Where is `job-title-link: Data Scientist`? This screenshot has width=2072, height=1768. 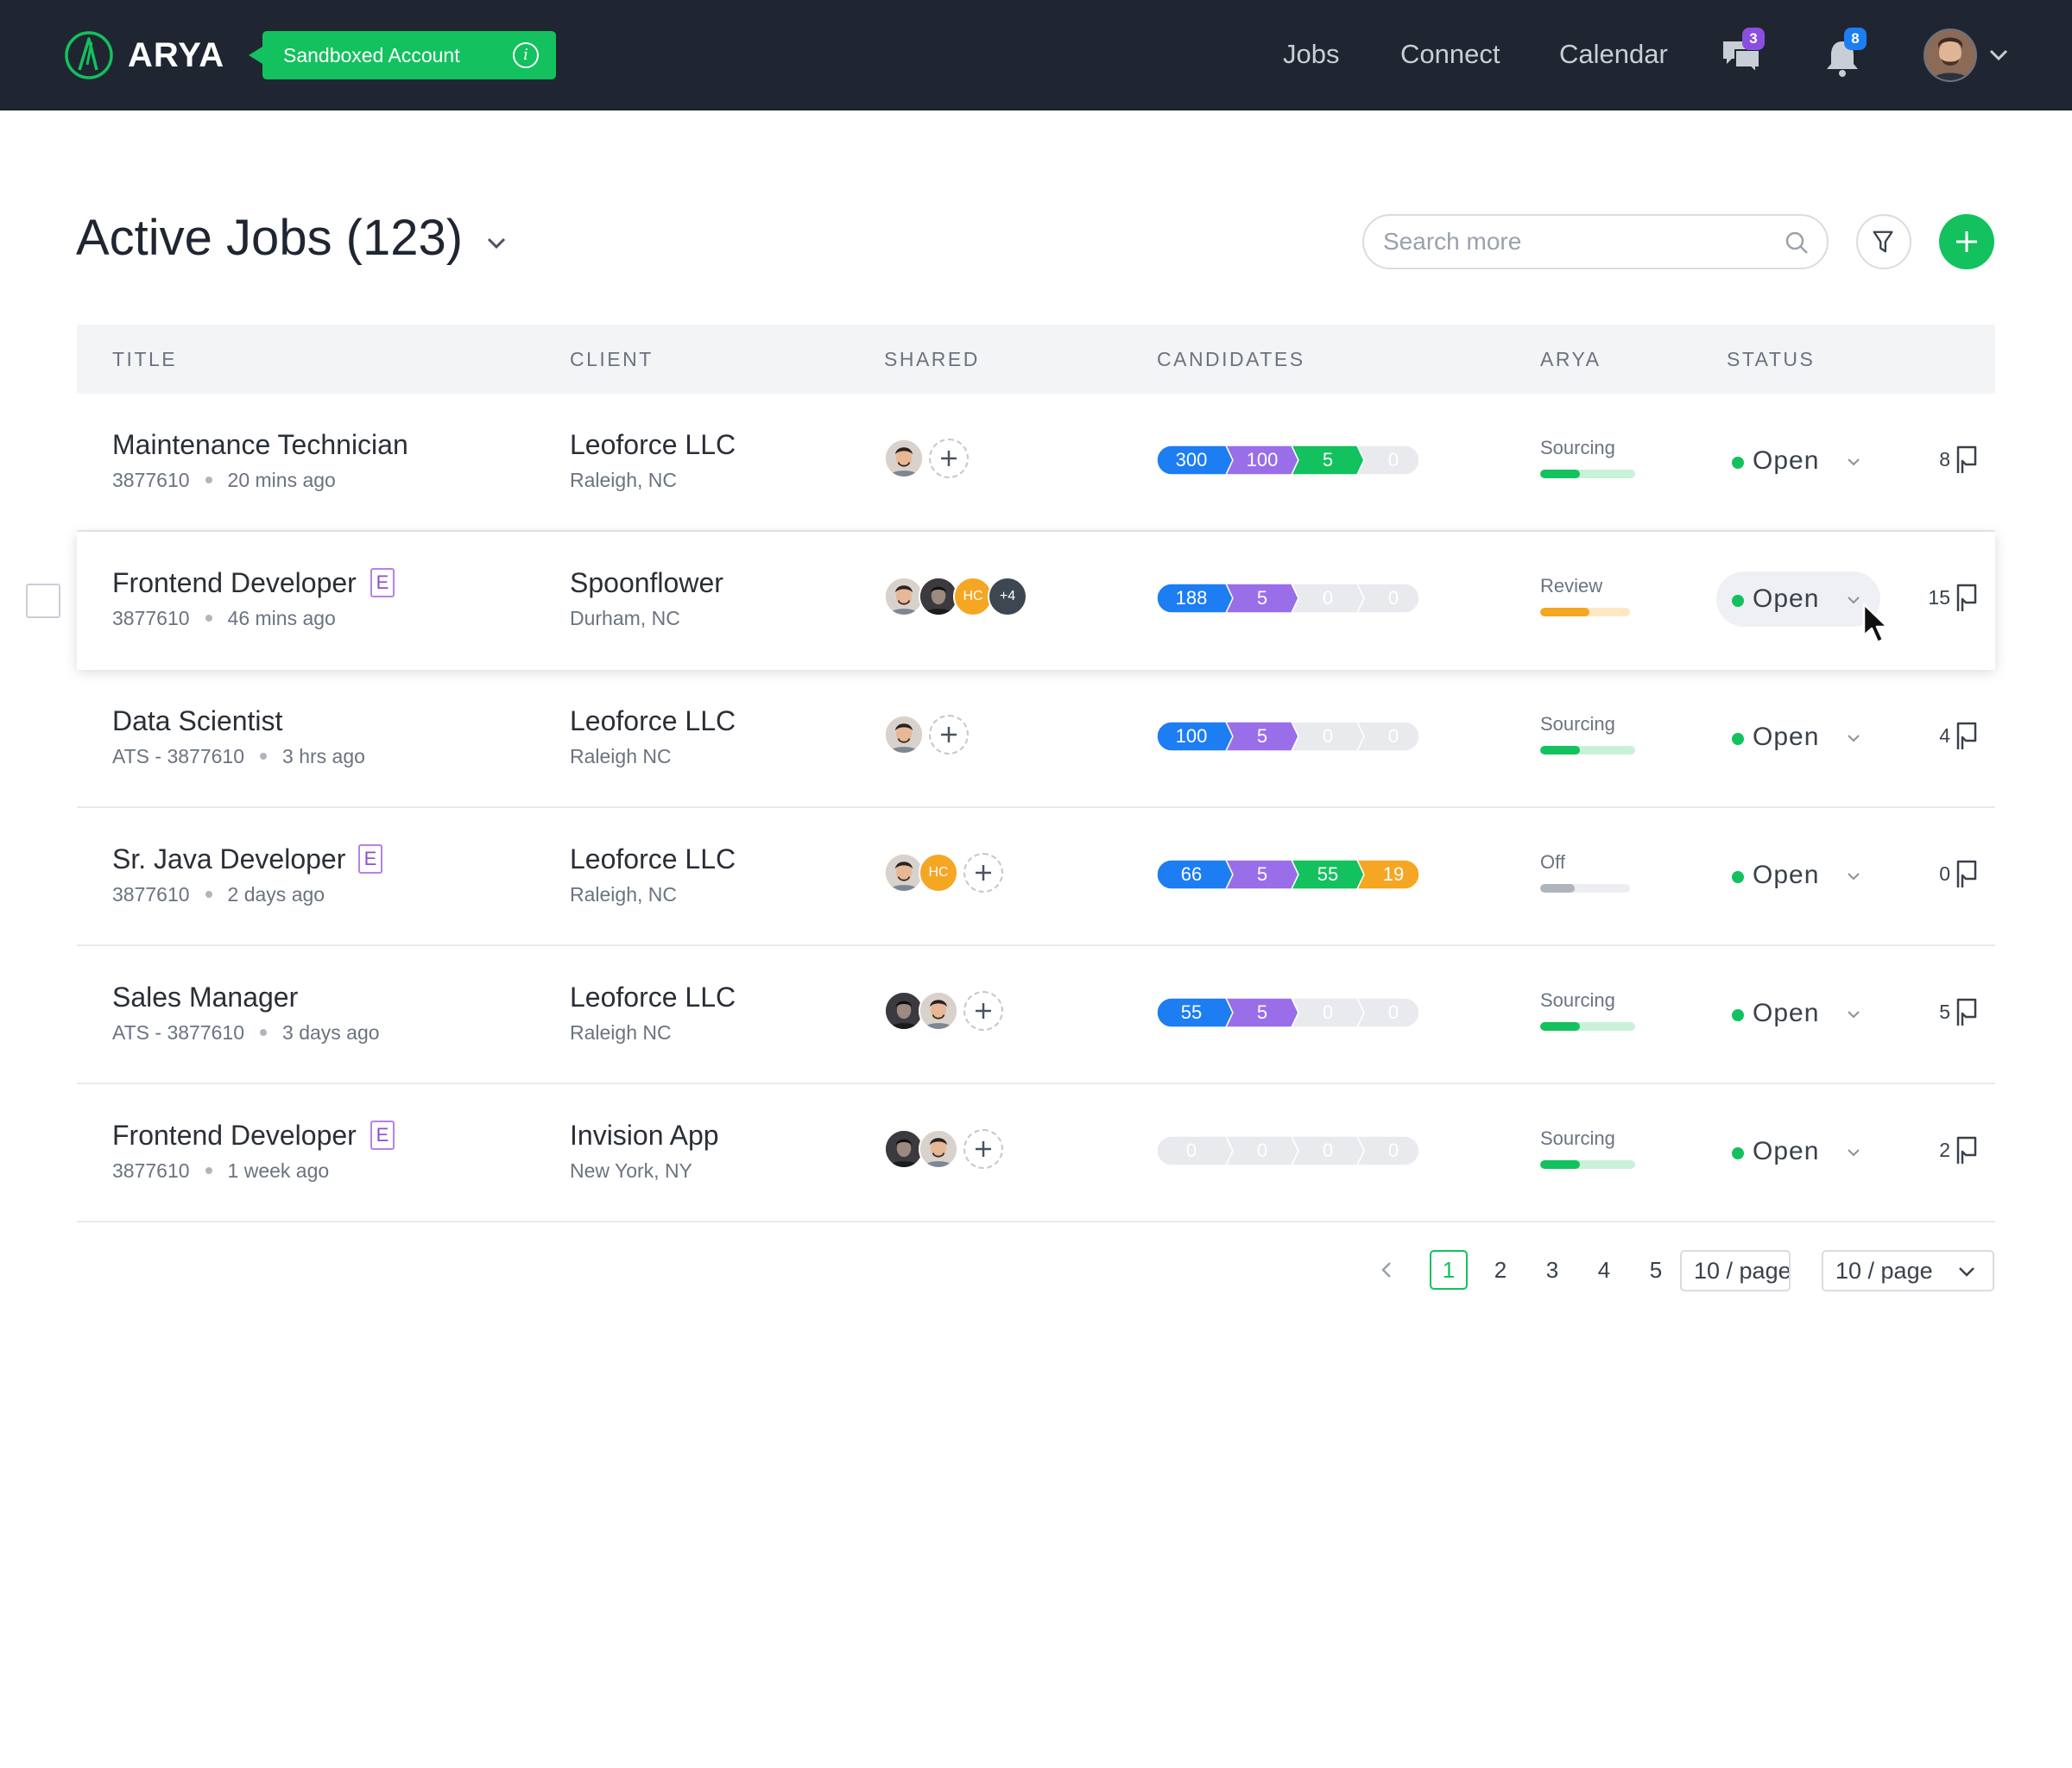
job-title-link: Data Scientist is located at coordinates (197, 721).